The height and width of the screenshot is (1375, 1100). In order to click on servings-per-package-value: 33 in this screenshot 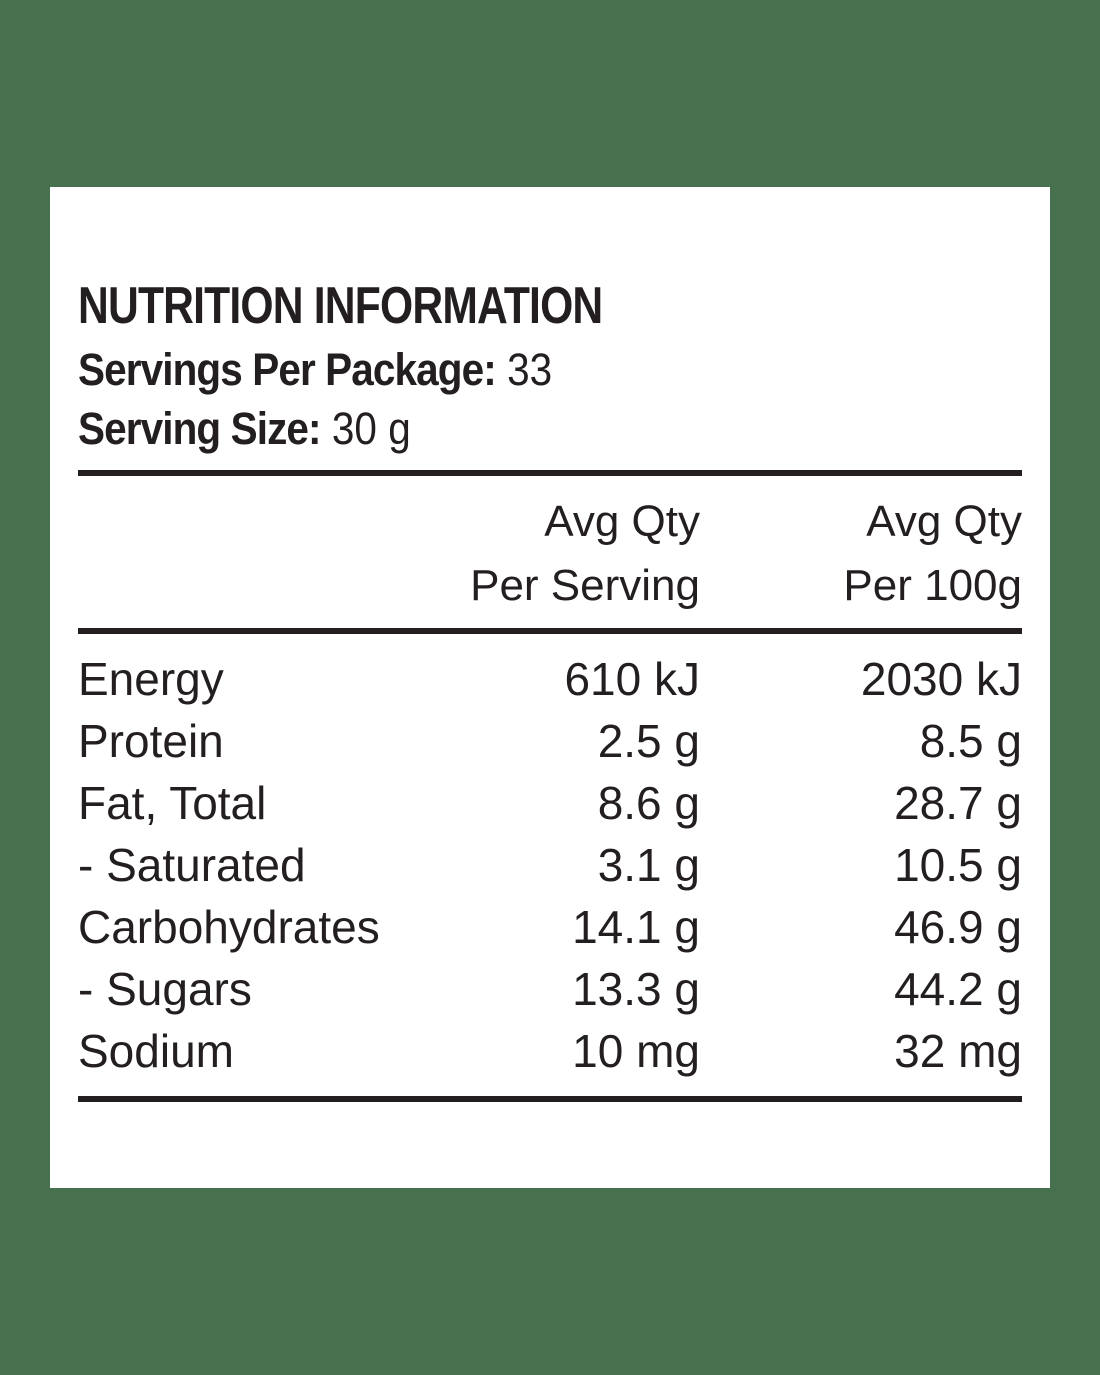, I will do `click(530, 369)`.